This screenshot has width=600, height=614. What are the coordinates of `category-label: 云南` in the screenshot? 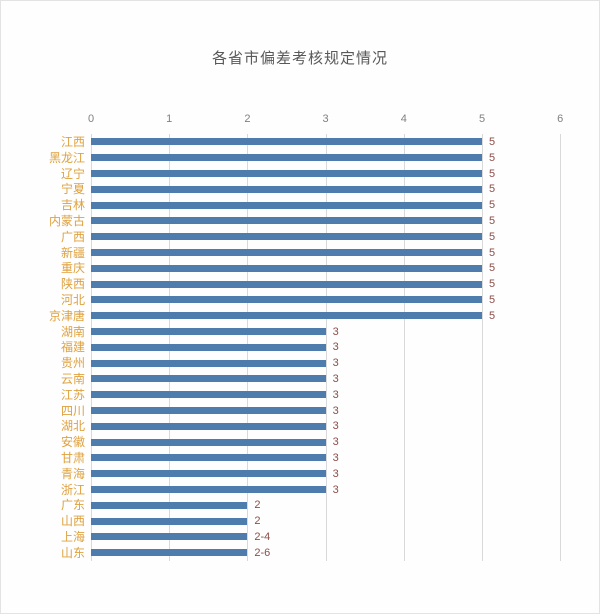 It's located at (72, 378).